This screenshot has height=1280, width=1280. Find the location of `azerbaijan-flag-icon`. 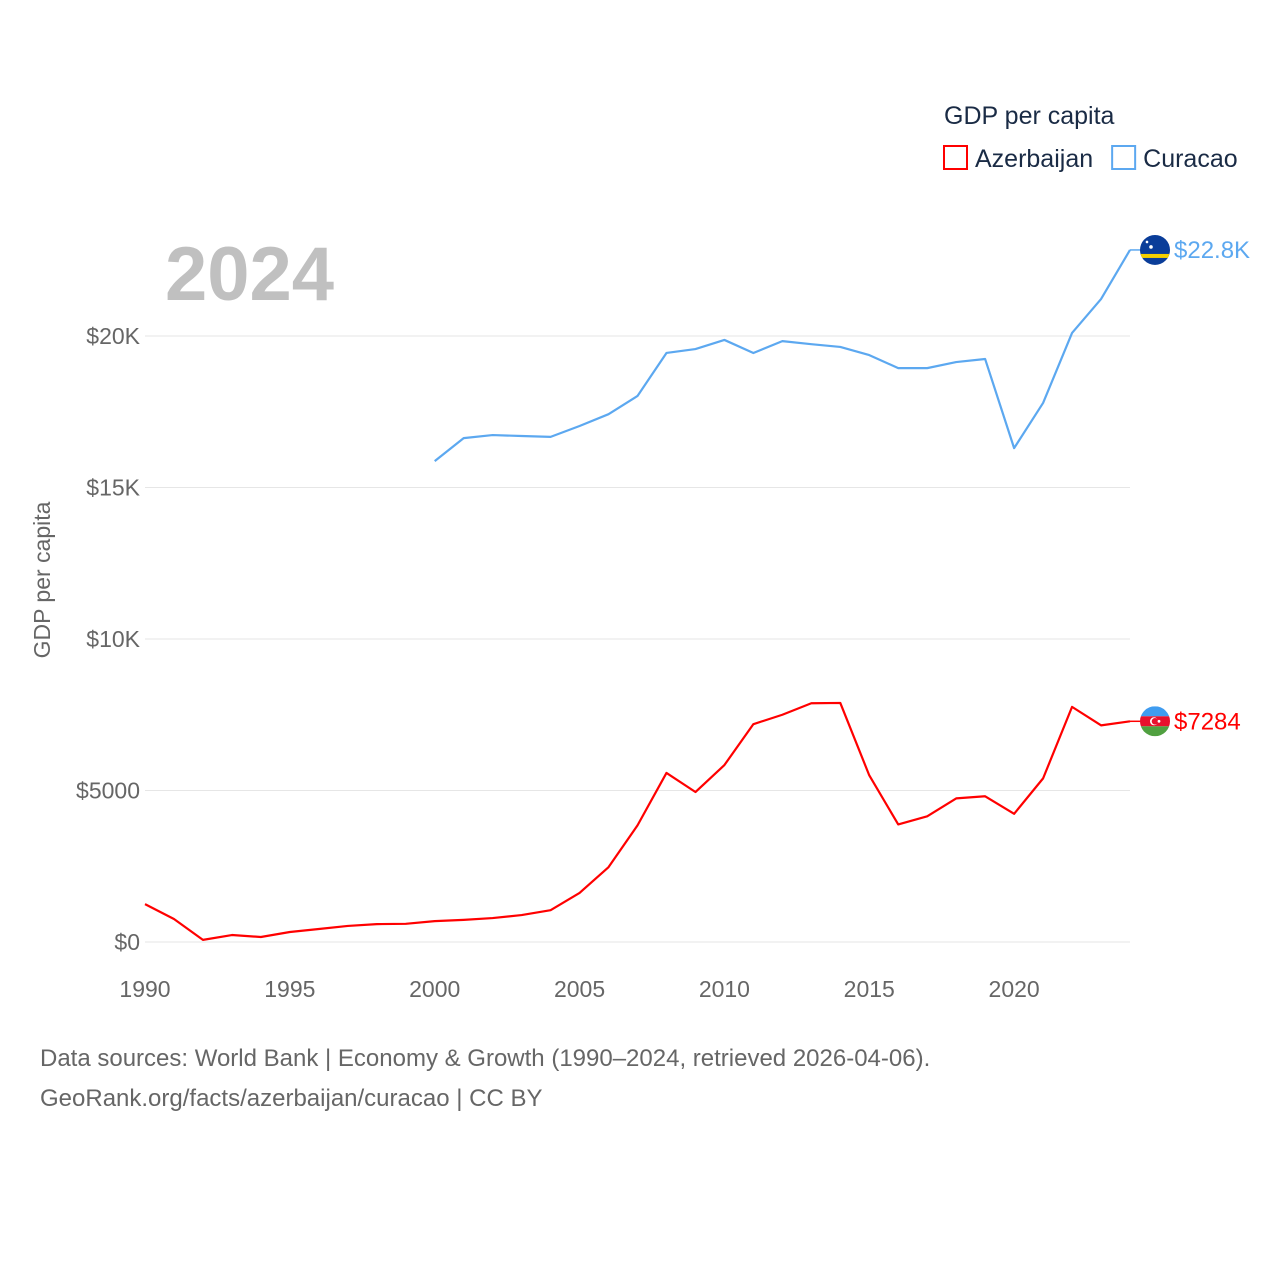

azerbaijan-flag-icon is located at coordinates (1155, 721).